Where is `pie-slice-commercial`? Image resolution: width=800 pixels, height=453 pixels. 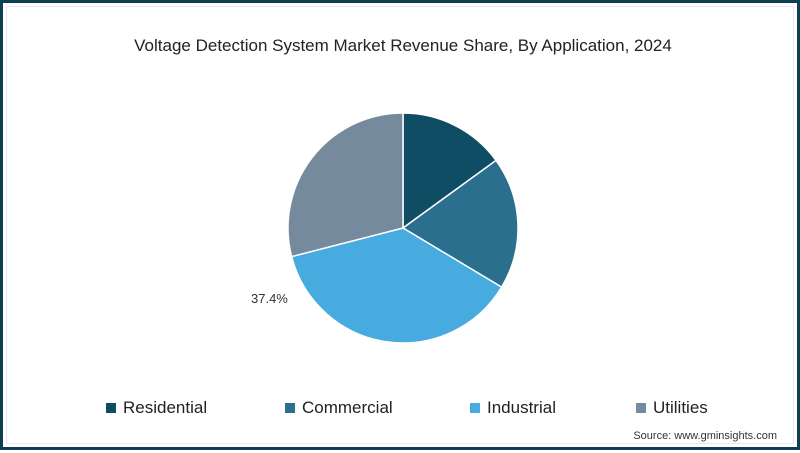
pie-slice-commercial is located at coordinates (460, 224).